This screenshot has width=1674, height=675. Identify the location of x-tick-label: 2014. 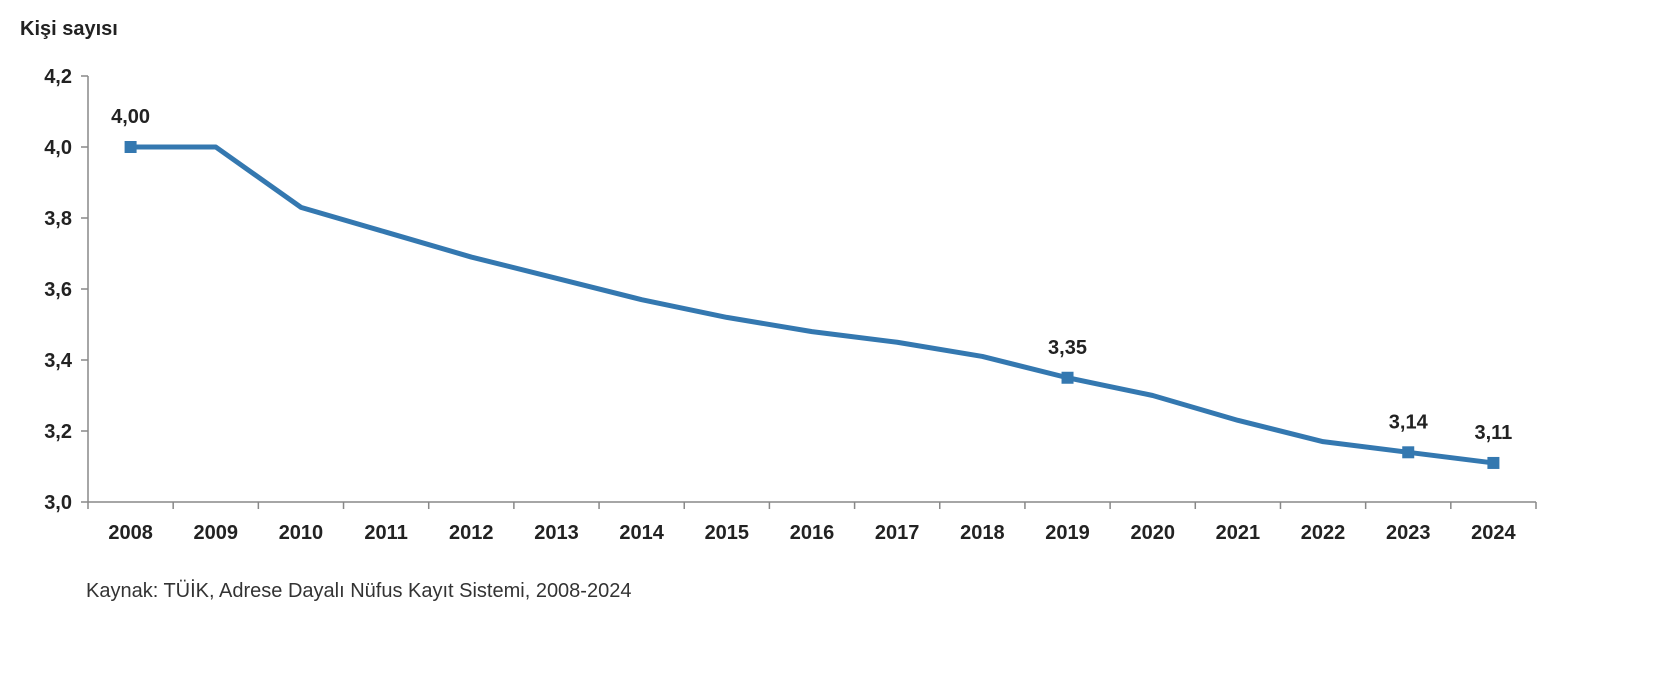
(641, 533).